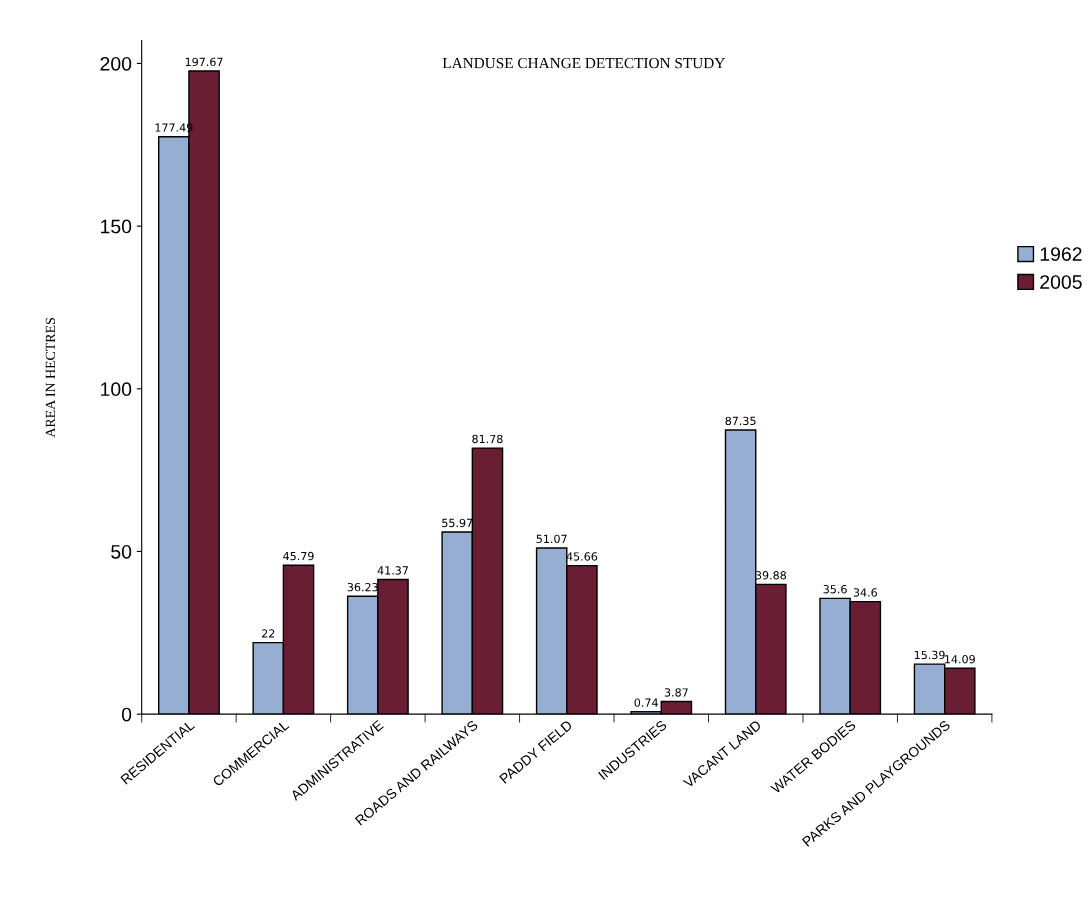 This screenshot has height=904, width=1090. Describe the element at coordinates (116, 226) in the screenshot. I see `y-tick-label: 150` at that location.